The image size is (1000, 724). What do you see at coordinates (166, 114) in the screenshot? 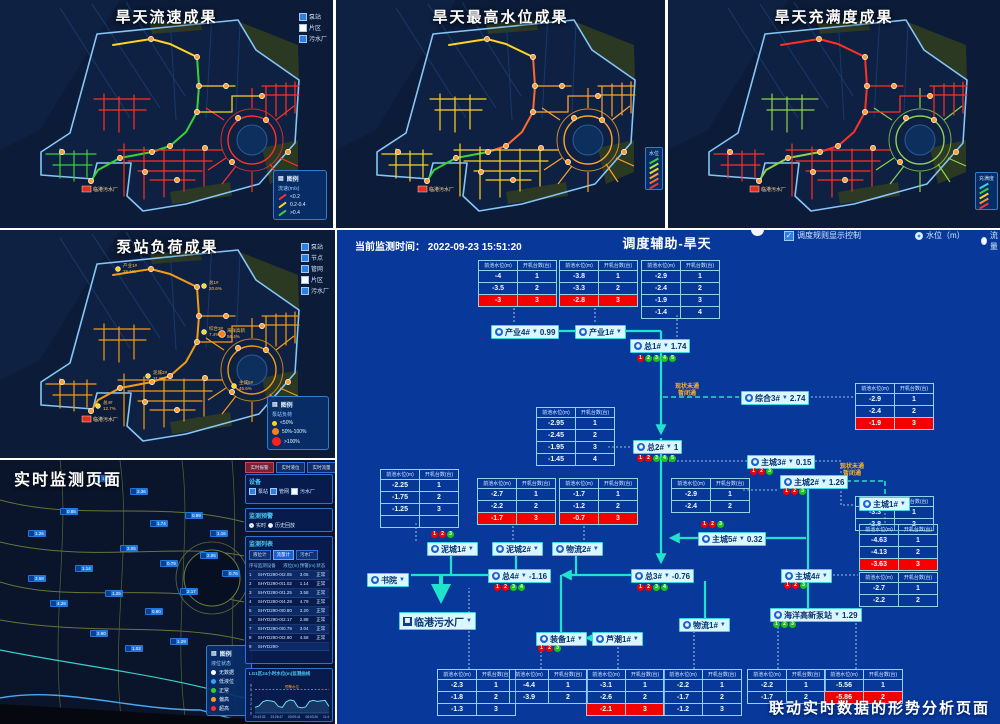
I see `velocity-map: 临港污水厂` at bounding box center [166, 114].